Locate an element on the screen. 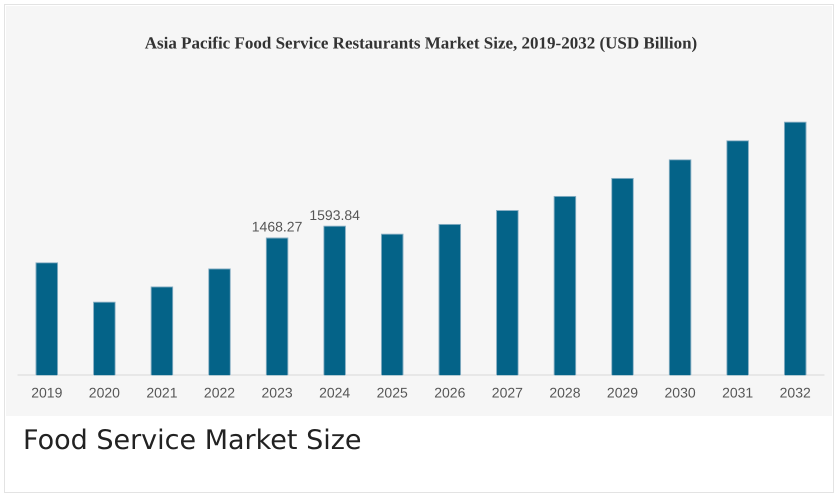 The height and width of the screenshot is (497, 838). data-label: 1593.84 is located at coordinates (334, 214).